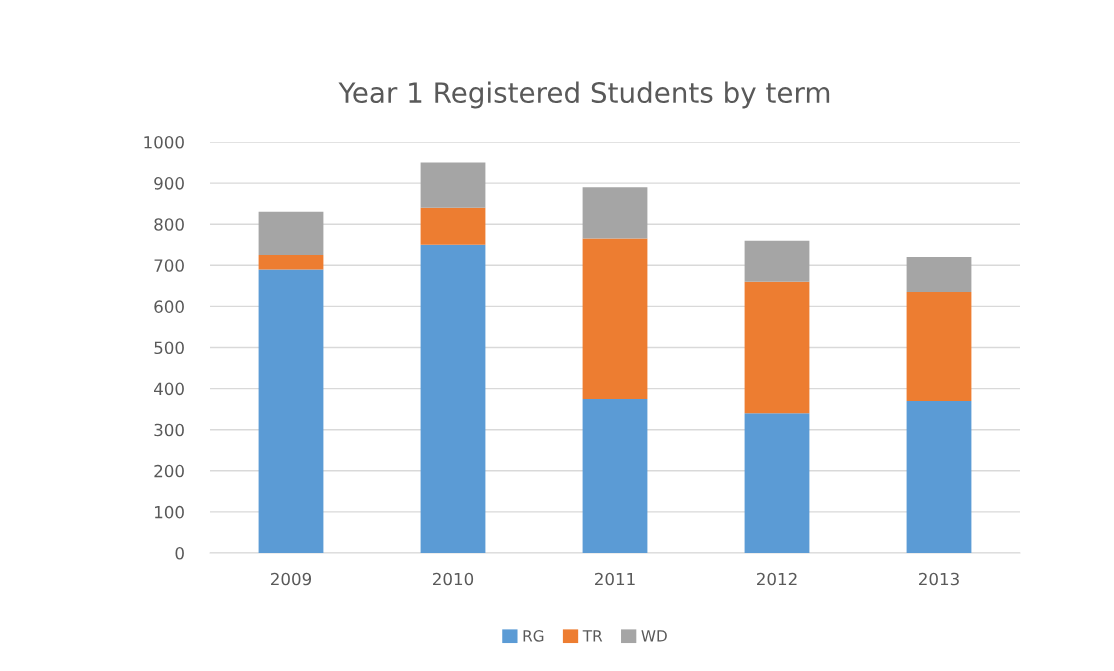 The height and width of the screenshot is (671, 1114). I want to click on y-tick-label: 400, so click(169, 389).